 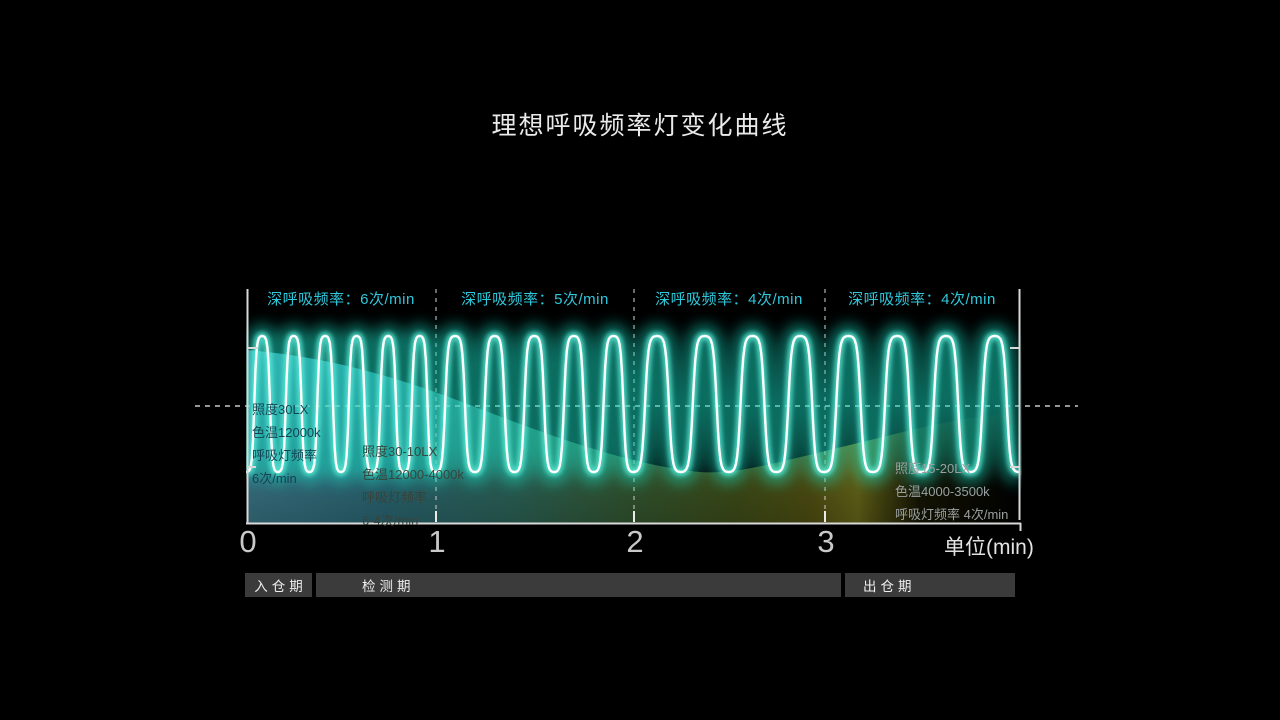 I want to click on x-tick-2: 2, so click(x=635, y=541).